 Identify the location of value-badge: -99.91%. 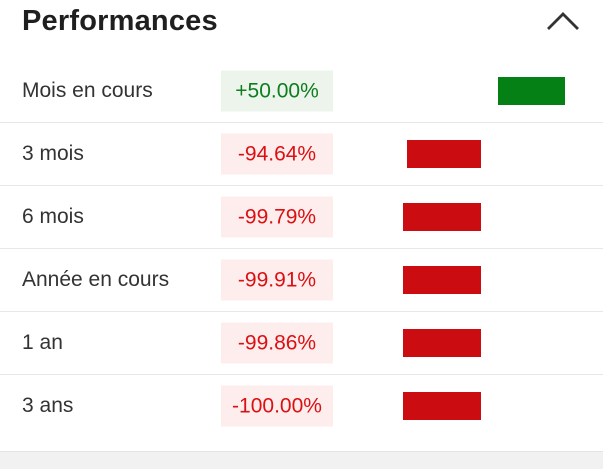
(277, 280).